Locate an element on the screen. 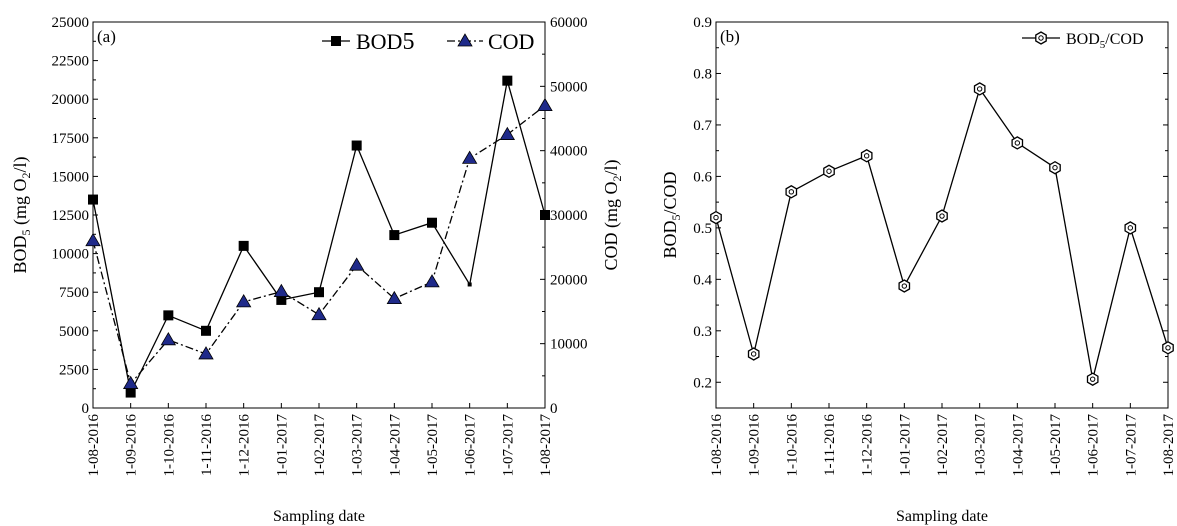 This screenshot has width=1177, height=526. y-tick-label: 0.6 is located at coordinates (702, 177).